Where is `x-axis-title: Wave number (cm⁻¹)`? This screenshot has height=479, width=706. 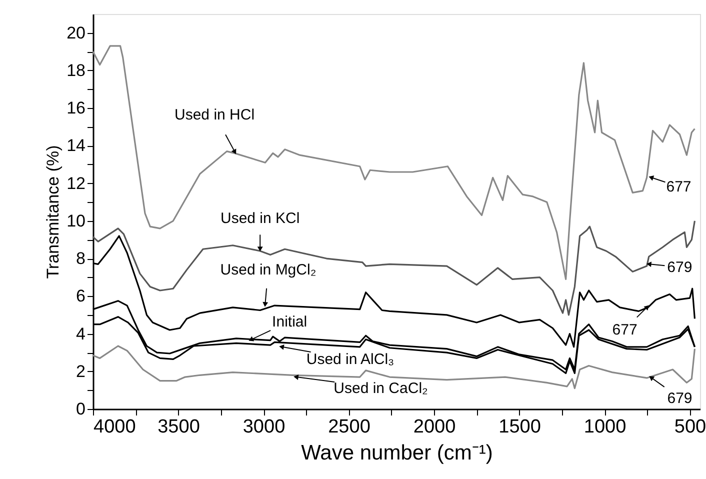
x-axis-title: Wave number (cm⁻¹) is located at coordinates (397, 453).